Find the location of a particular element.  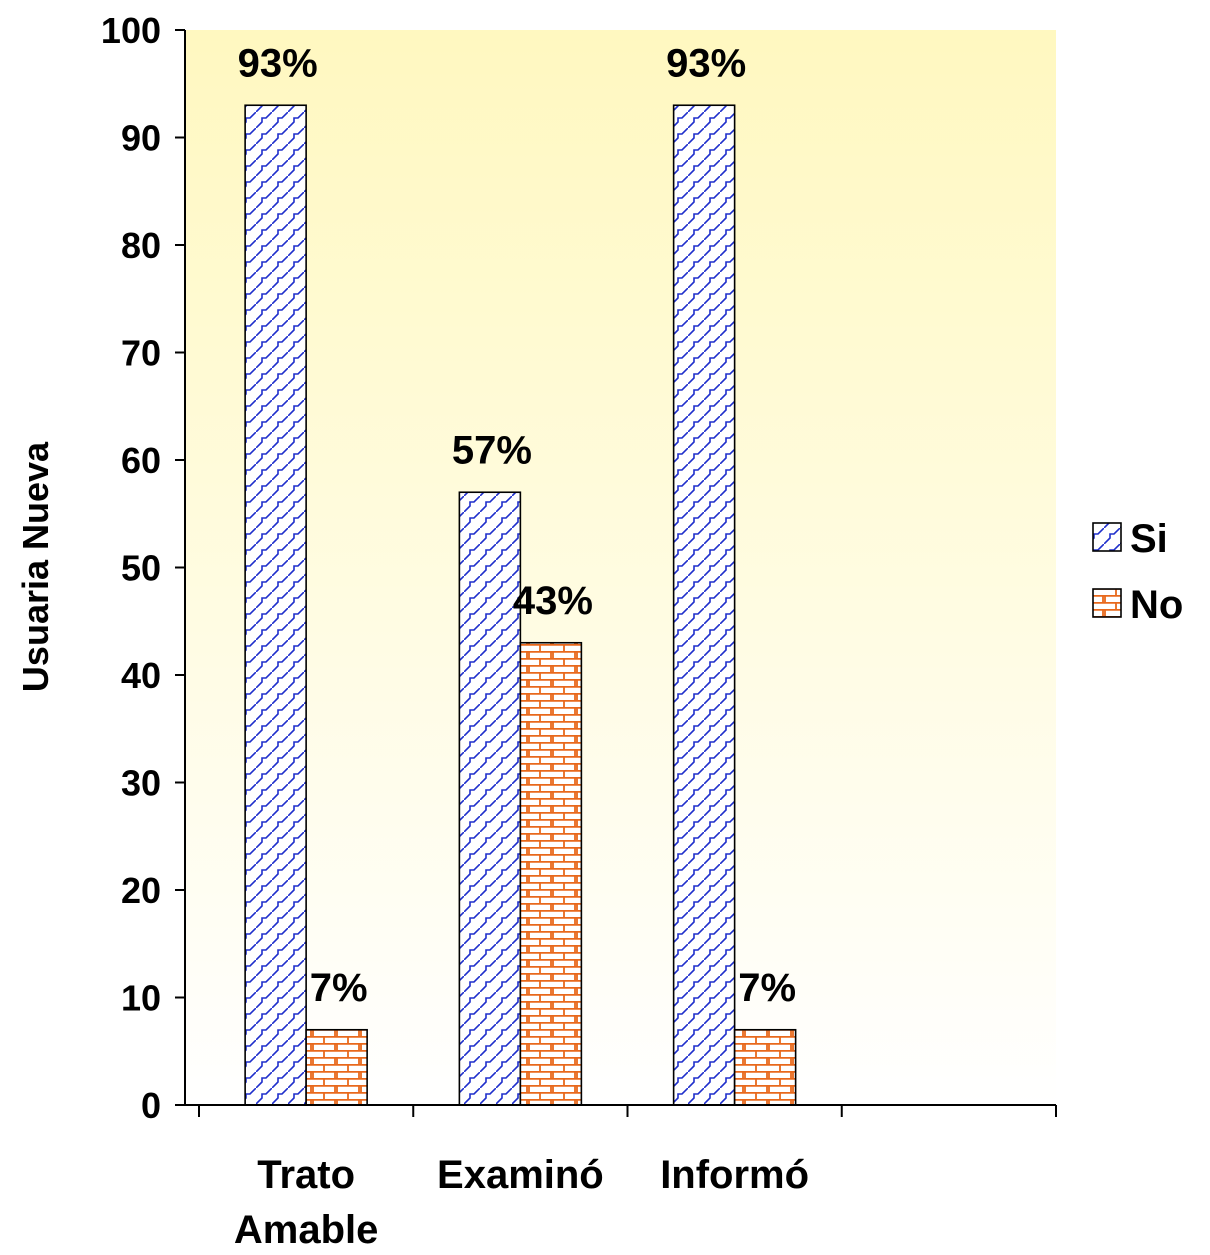

y-tick-label: 90 is located at coordinates (141, 138).